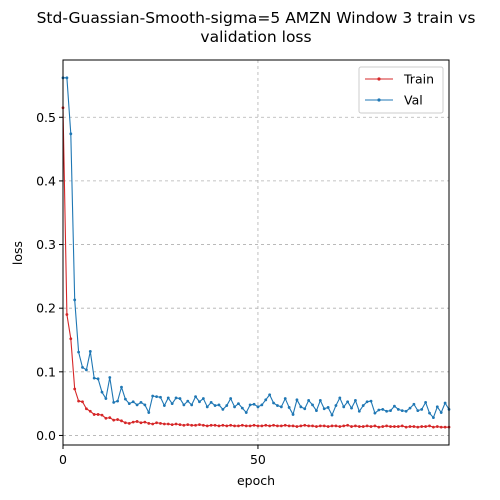  What do you see at coordinates (17, 253) in the screenshot?
I see `y-axis-label: loss` at bounding box center [17, 253].